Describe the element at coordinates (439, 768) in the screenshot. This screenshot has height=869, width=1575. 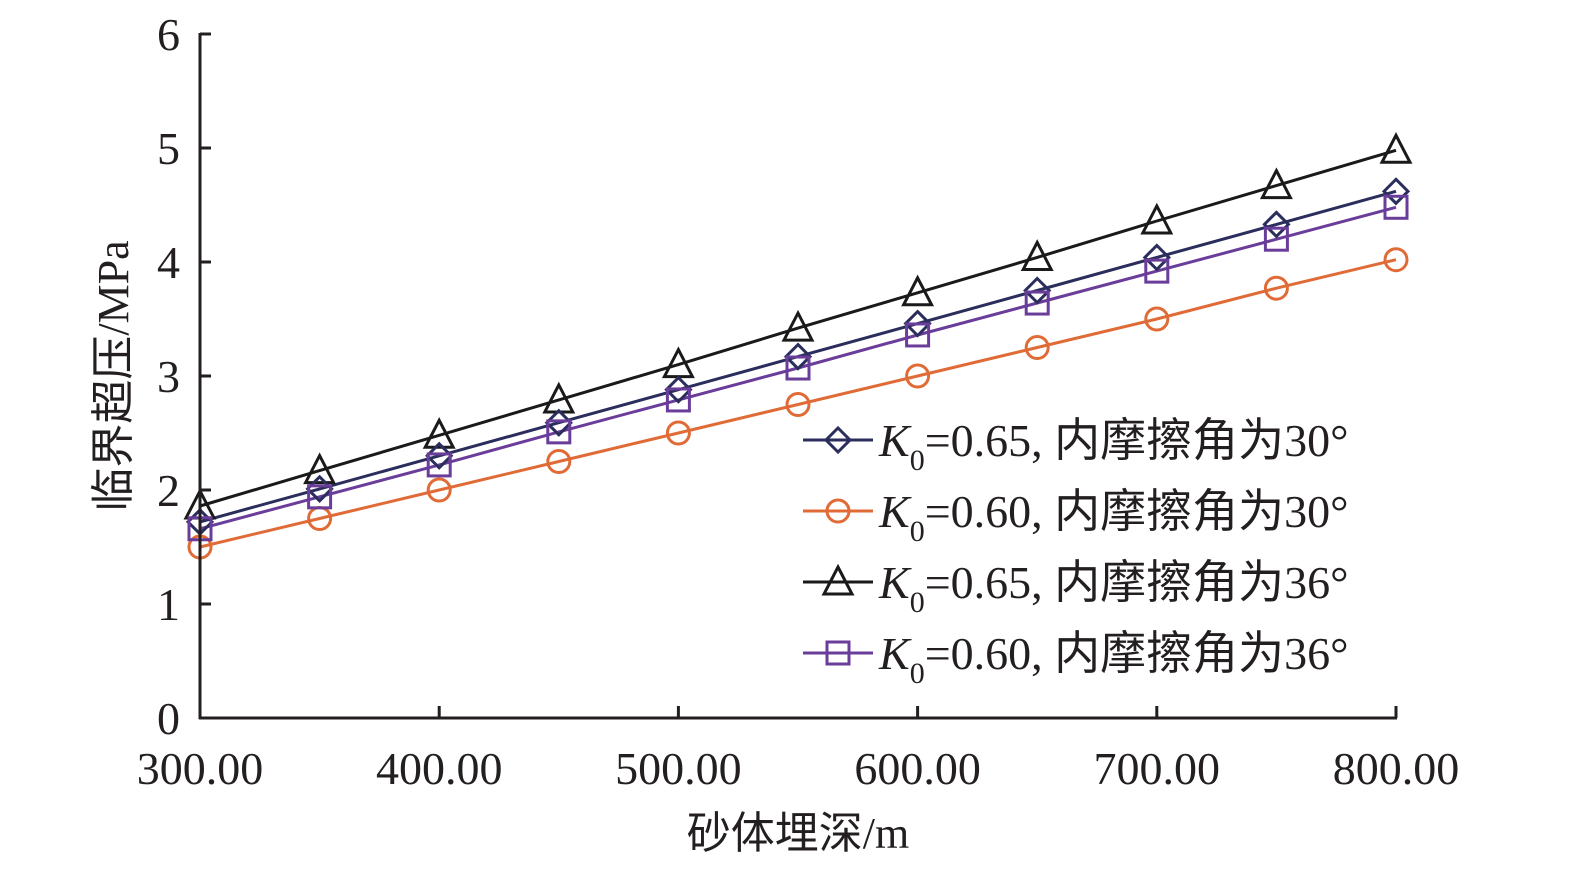
I see `x-tick-label: 400.00` at that location.